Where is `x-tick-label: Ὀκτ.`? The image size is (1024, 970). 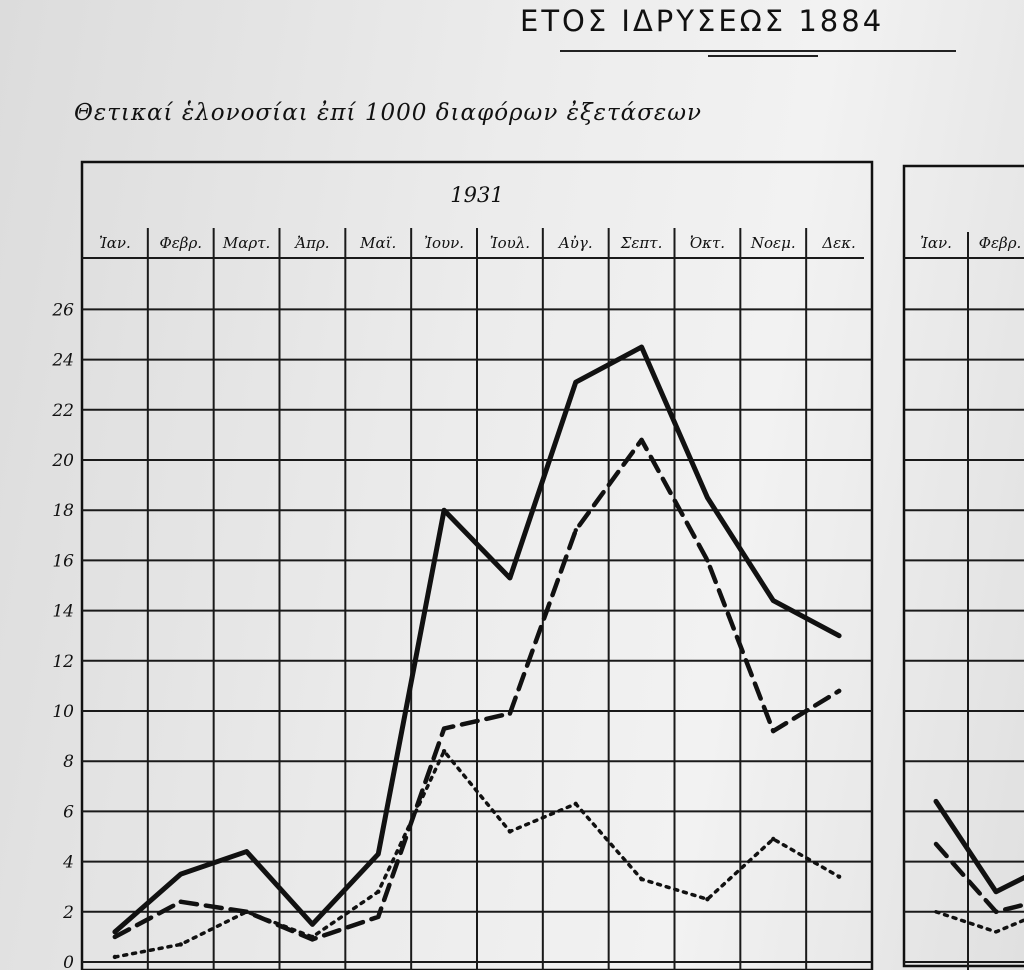
x-tick-label: Ὀκτ. is located at coordinates (707, 243).